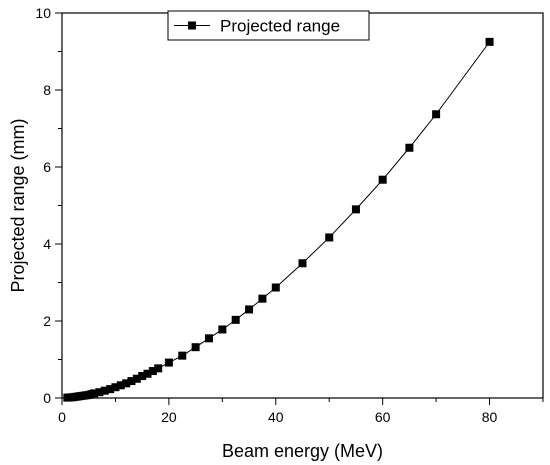  Describe the element at coordinates (47, 321) in the screenshot. I see `y-tick-label: 2` at that location.